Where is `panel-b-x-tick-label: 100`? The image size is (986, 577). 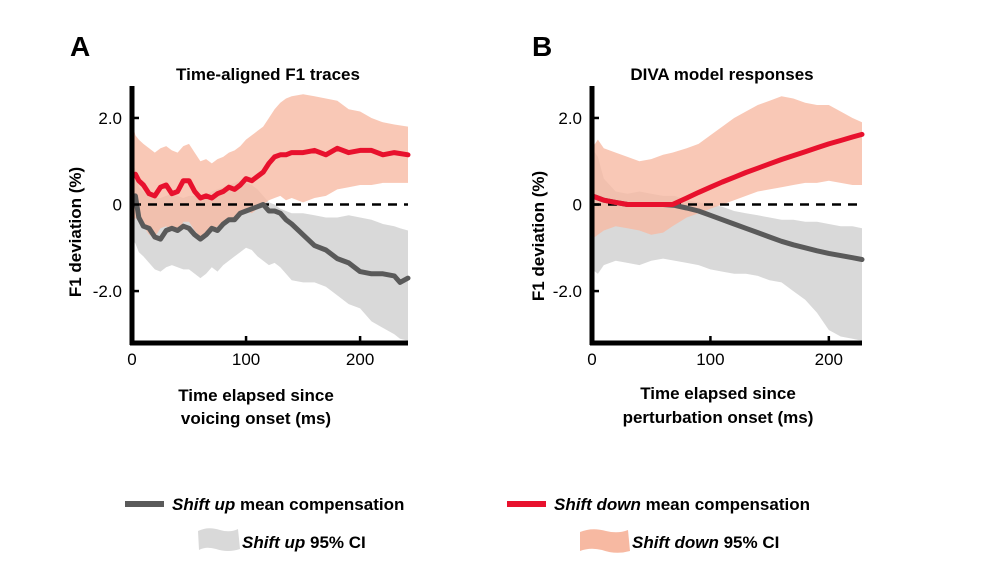
panel-b-x-tick-label: 100 is located at coordinates (710, 359).